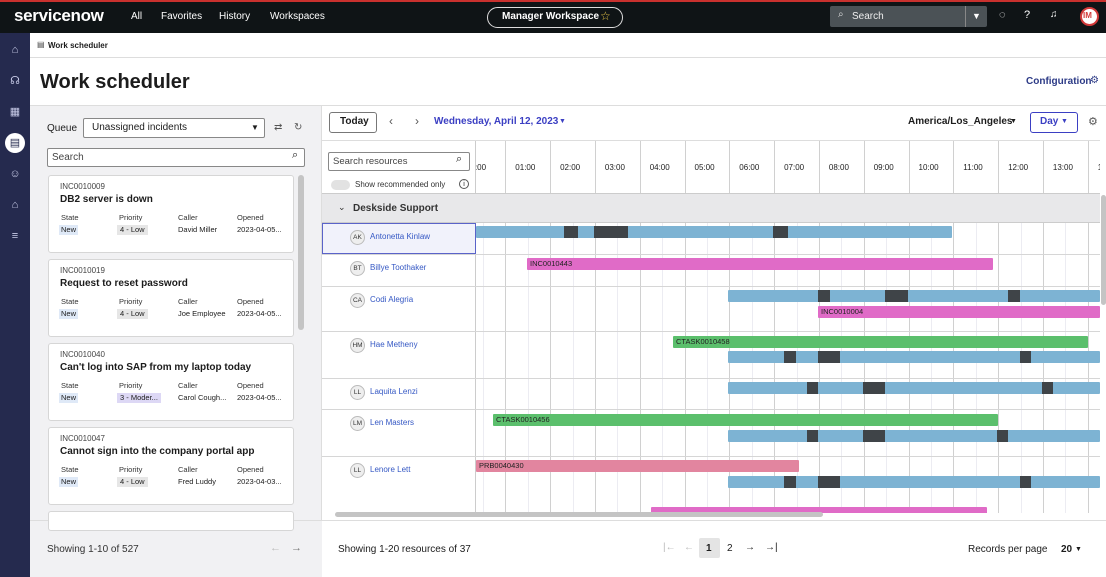 This screenshot has height=577, width=1106. Describe the element at coordinates (1027, 15) in the screenshot. I see `help-icon: ?` at that location.